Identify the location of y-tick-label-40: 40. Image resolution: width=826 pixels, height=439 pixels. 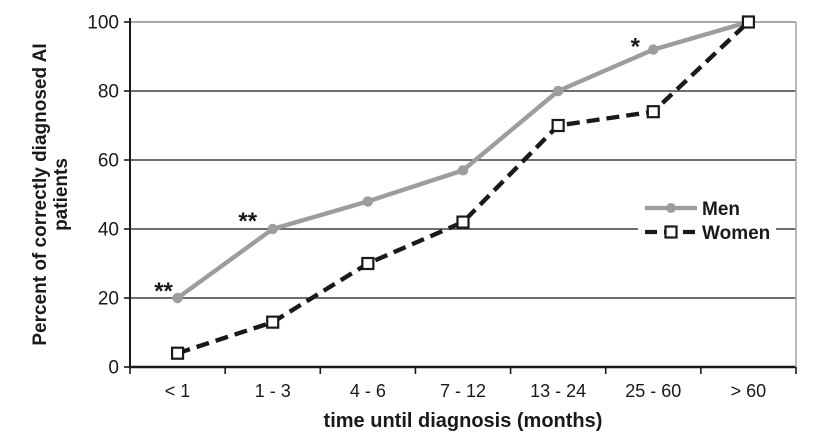
(108, 230).